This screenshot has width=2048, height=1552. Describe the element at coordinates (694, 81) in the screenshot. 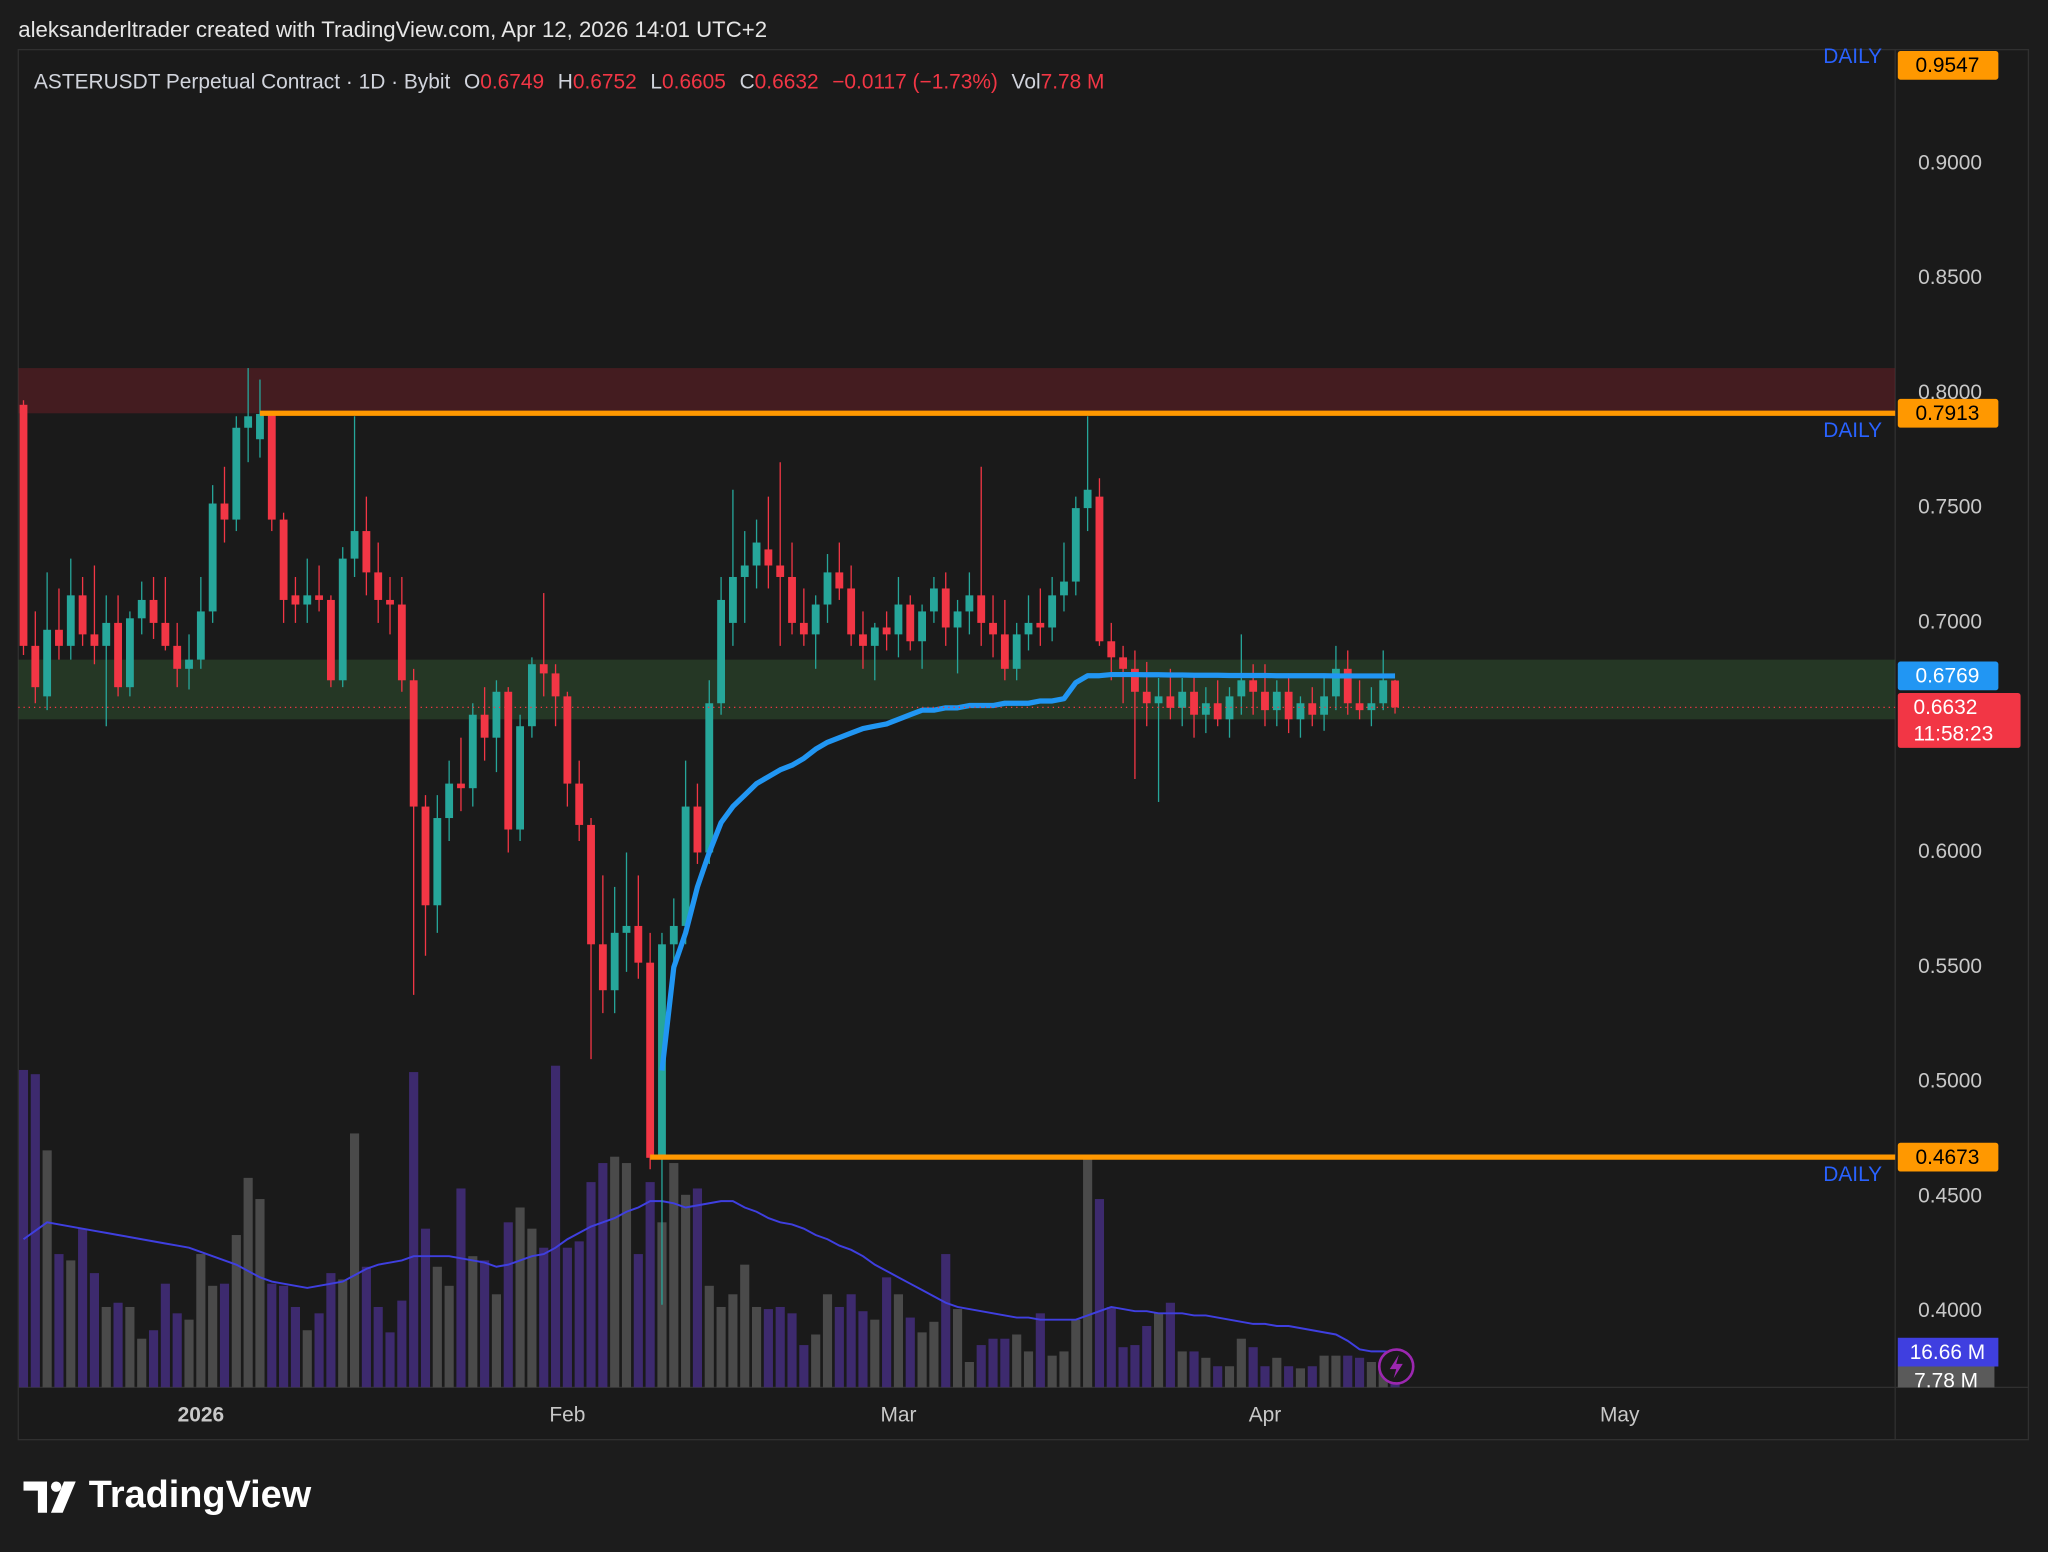

I see `field-value: 0.6605` at that location.